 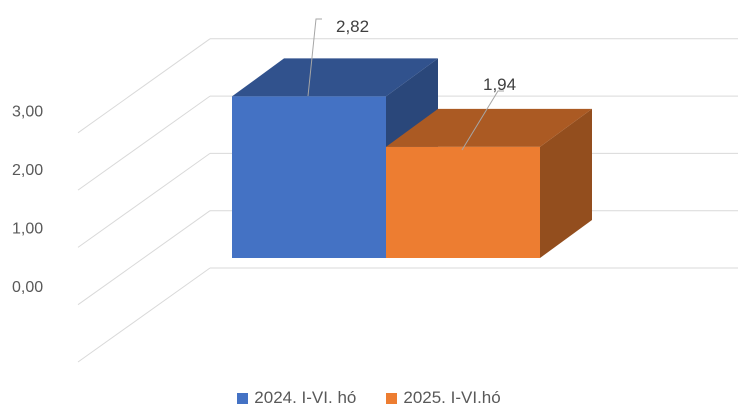 What do you see at coordinates (392, 398) in the screenshot?
I see `legend-swatch-2025` at bounding box center [392, 398].